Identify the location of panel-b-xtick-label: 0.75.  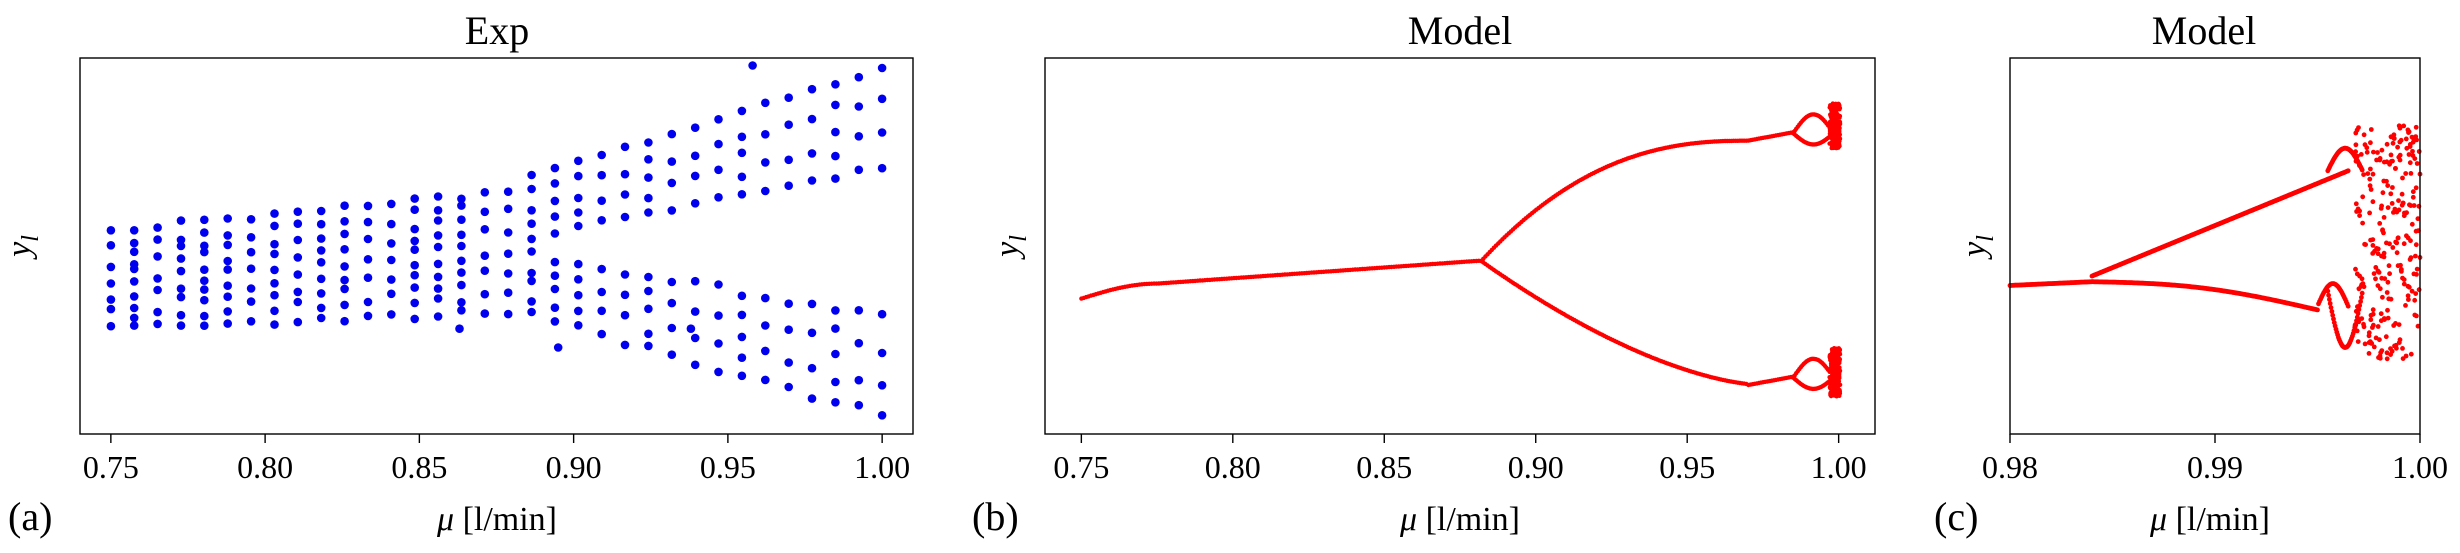
(1081, 467).